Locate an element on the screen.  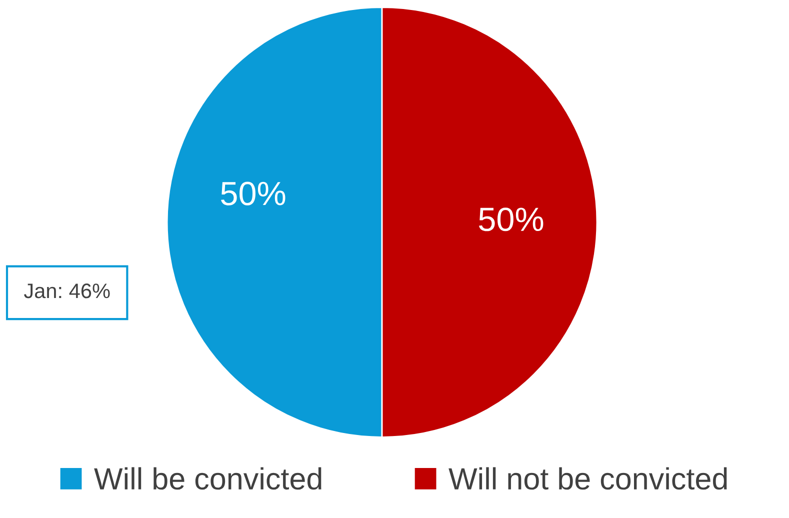
text: Jan: 46% is located at coordinates (67, 291).